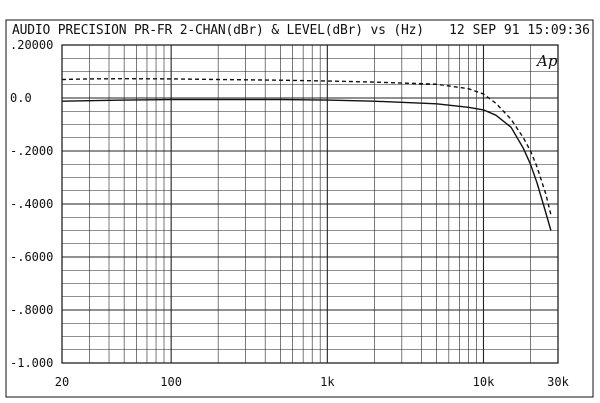 This screenshot has width=600, height=403. I want to click on x-tick-label: 1k, so click(327, 382).